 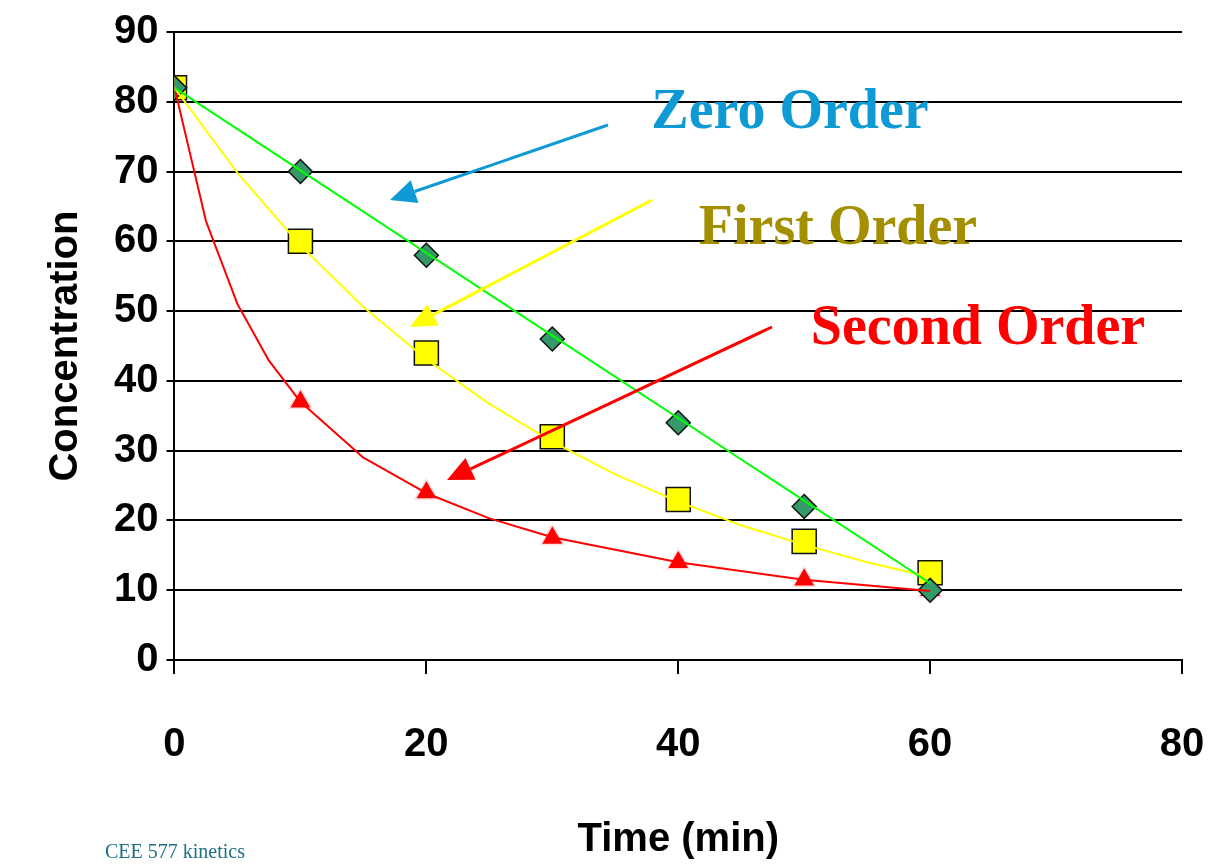 What do you see at coordinates (136, 98) in the screenshot?
I see `y-tick-label: 80` at bounding box center [136, 98].